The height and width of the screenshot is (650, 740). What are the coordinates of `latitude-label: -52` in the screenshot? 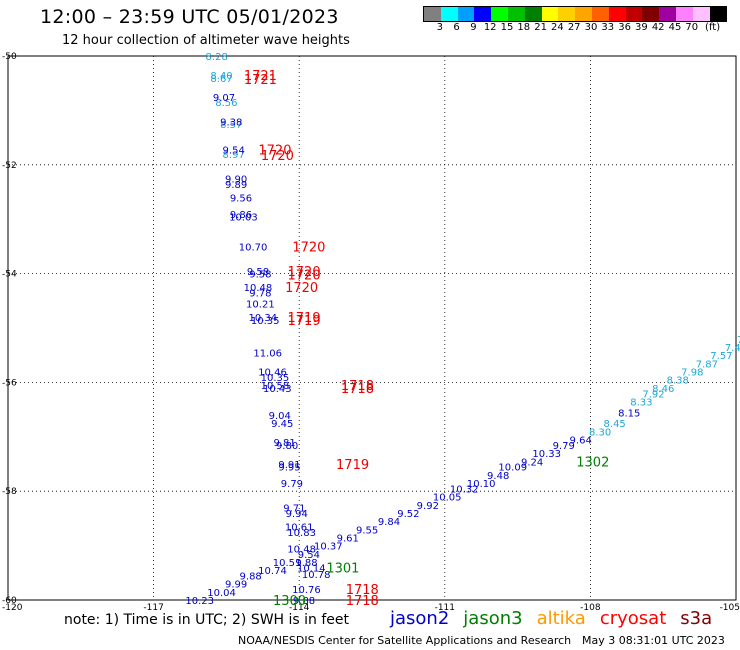 It's located at (9, 166).